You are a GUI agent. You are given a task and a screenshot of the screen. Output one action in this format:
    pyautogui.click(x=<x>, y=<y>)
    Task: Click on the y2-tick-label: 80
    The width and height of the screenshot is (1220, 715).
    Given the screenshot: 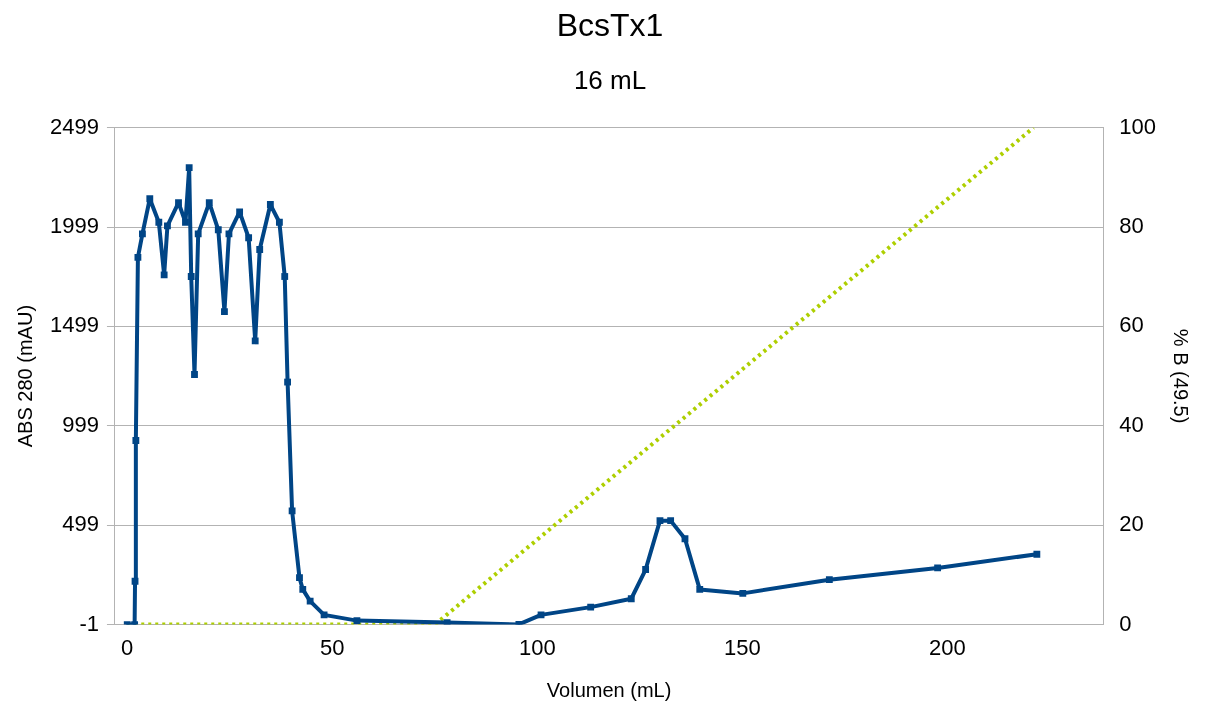 What is the action you would take?
    pyautogui.click(x=1131, y=226)
    